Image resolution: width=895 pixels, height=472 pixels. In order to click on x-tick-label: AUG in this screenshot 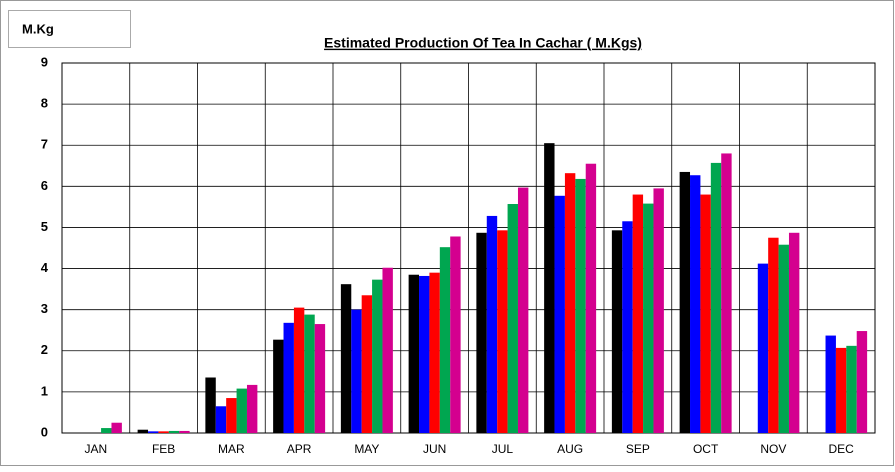, I will do `click(570, 449)`.